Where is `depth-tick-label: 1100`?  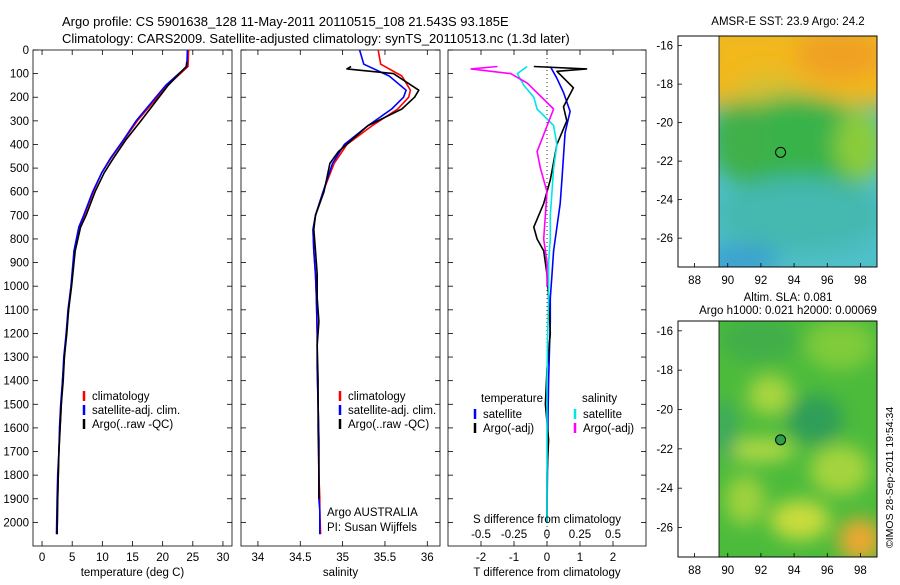
depth-tick-label: 1100 is located at coordinates (16, 311).